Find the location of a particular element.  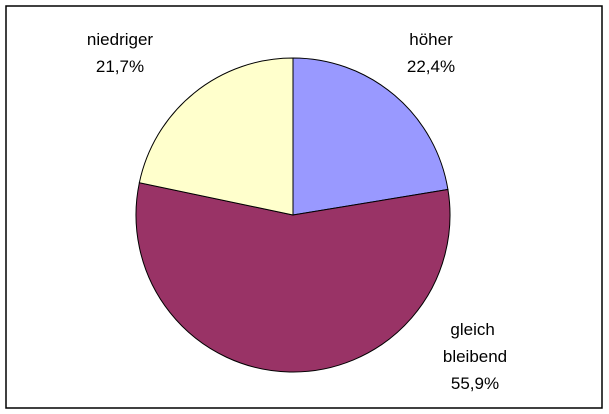

slice-value-label: 55,9% is located at coordinates (475, 383).